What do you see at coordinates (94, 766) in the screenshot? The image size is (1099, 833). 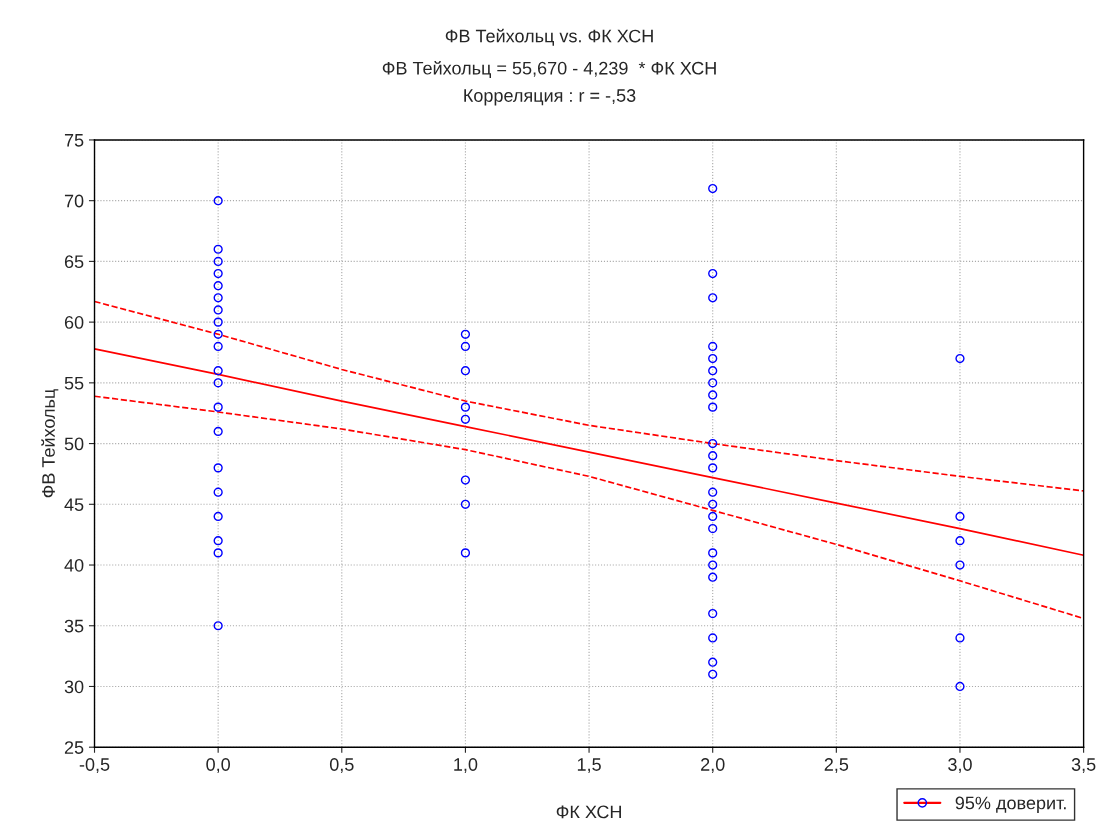 I see `x-tick-label: -0,5` at bounding box center [94, 766].